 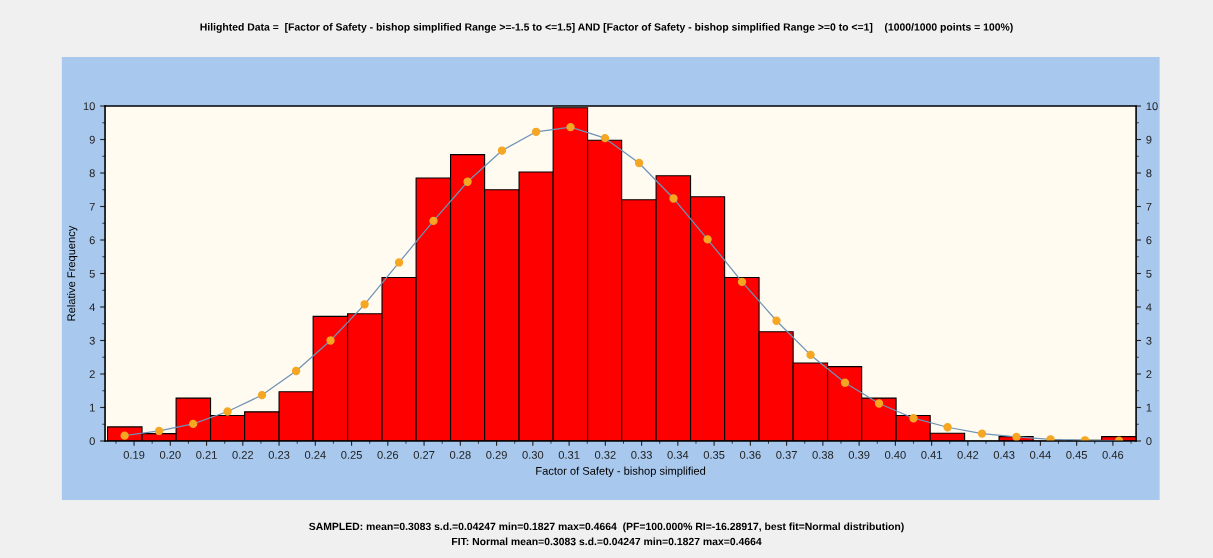 What do you see at coordinates (823, 455) in the screenshot?
I see `x-tick-label: 0.38` at bounding box center [823, 455].